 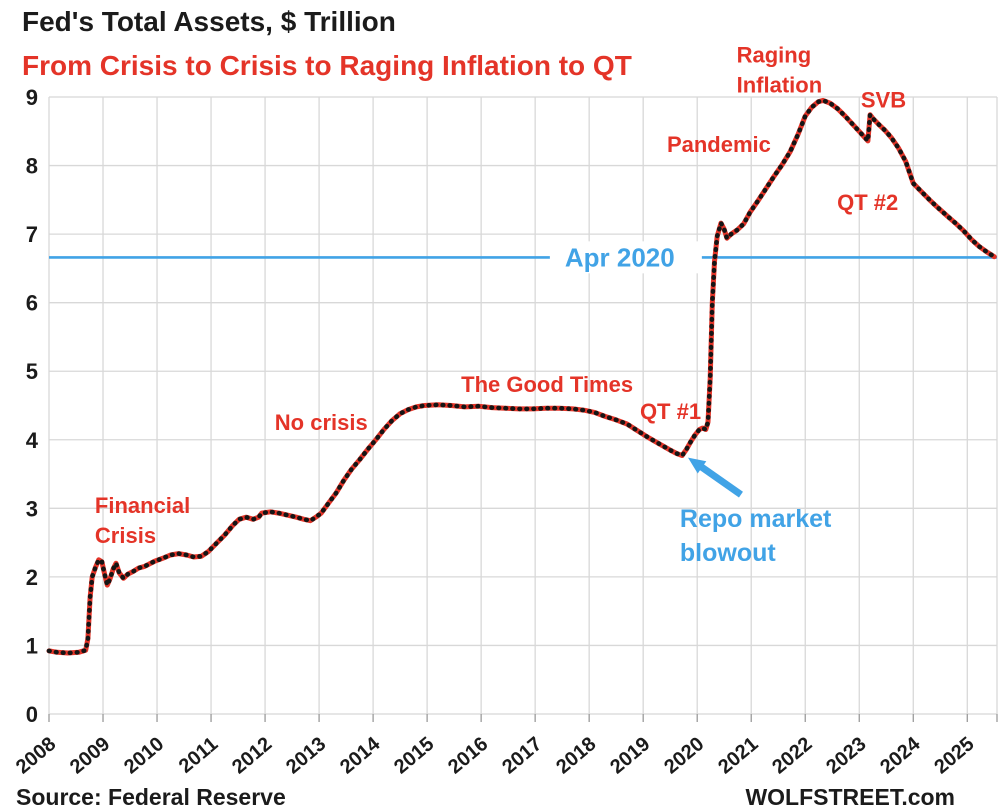 What do you see at coordinates (125, 535) in the screenshot?
I see `annotation-line: Crisis` at bounding box center [125, 535].